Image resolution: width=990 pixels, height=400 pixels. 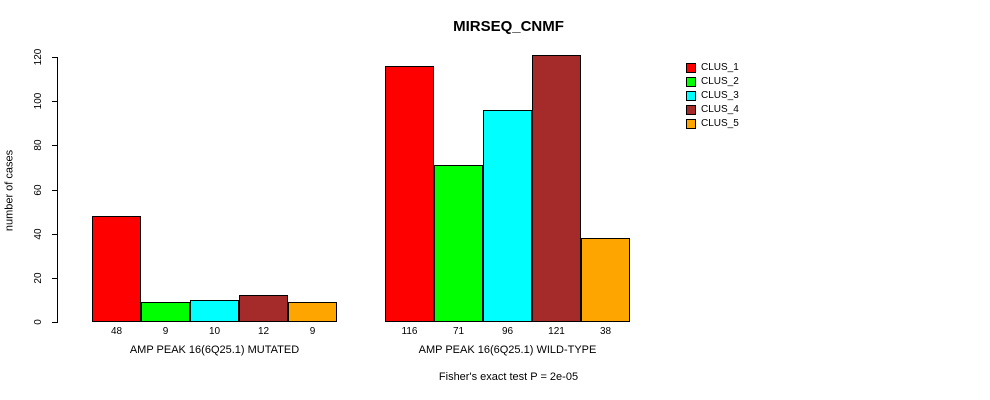 What do you see at coordinates (57, 190) in the screenshot?
I see `y-axis-line` at bounding box center [57, 190].